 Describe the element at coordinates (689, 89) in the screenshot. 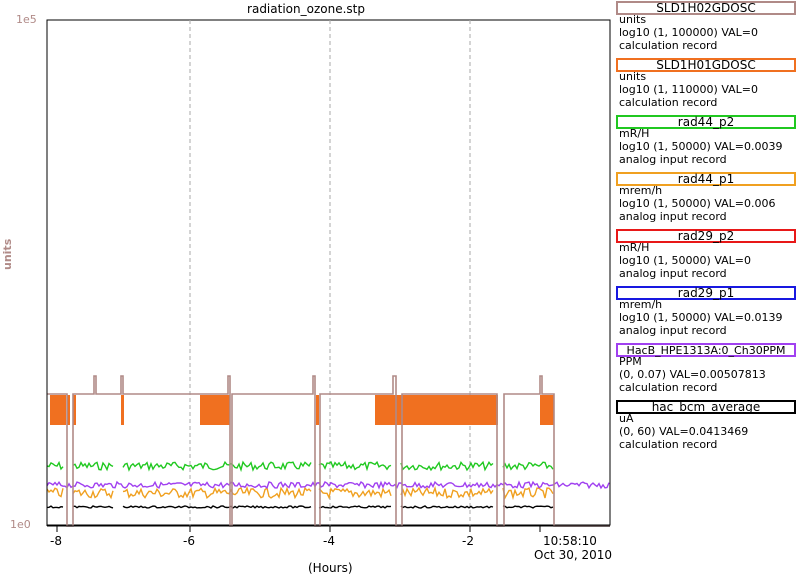

I see `legend-range: log10 (1, 110000) VAL=0` at that location.